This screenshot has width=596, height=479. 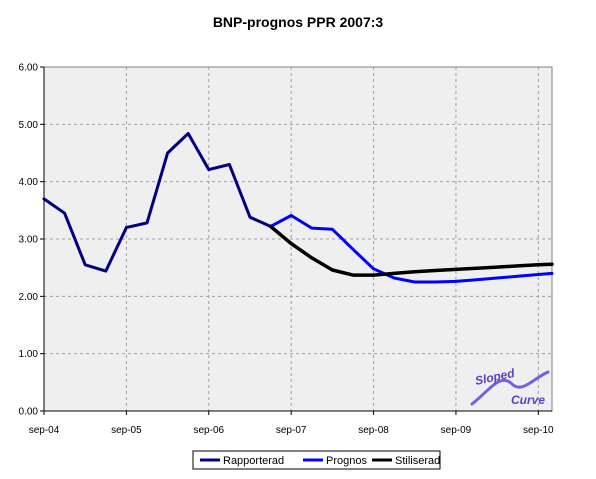 I want to click on y-tick-label: 5.00, so click(x=29, y=125).